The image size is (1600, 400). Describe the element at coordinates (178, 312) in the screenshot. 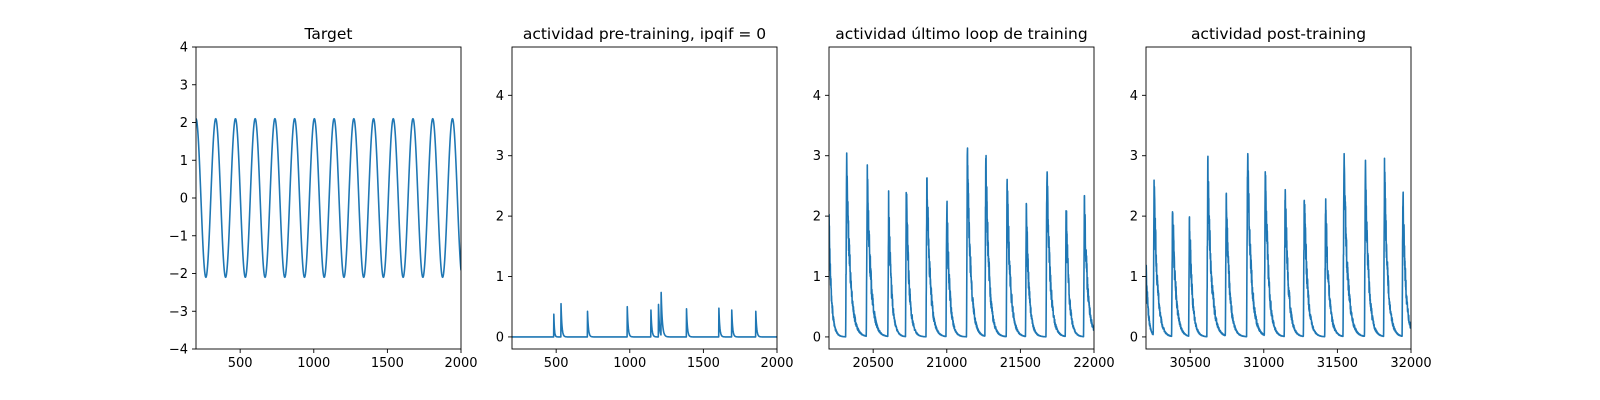

I see `y-tick-label: −3` at that location.